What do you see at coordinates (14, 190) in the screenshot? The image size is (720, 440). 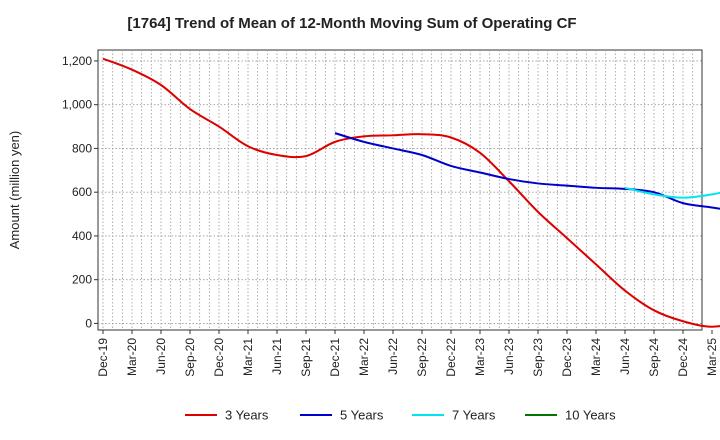 I see `y-axis-label: Amount (million yen)` at bounding box center [14, 190].